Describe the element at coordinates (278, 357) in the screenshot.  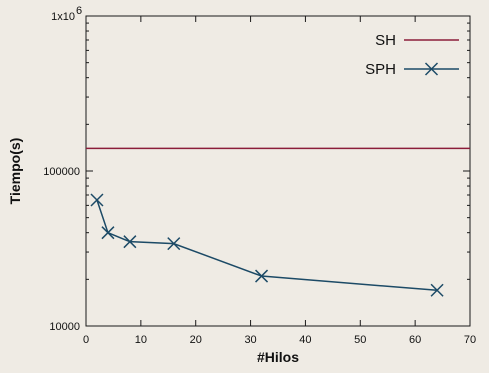
I see `x-axis-title: #Hilos` at that location.